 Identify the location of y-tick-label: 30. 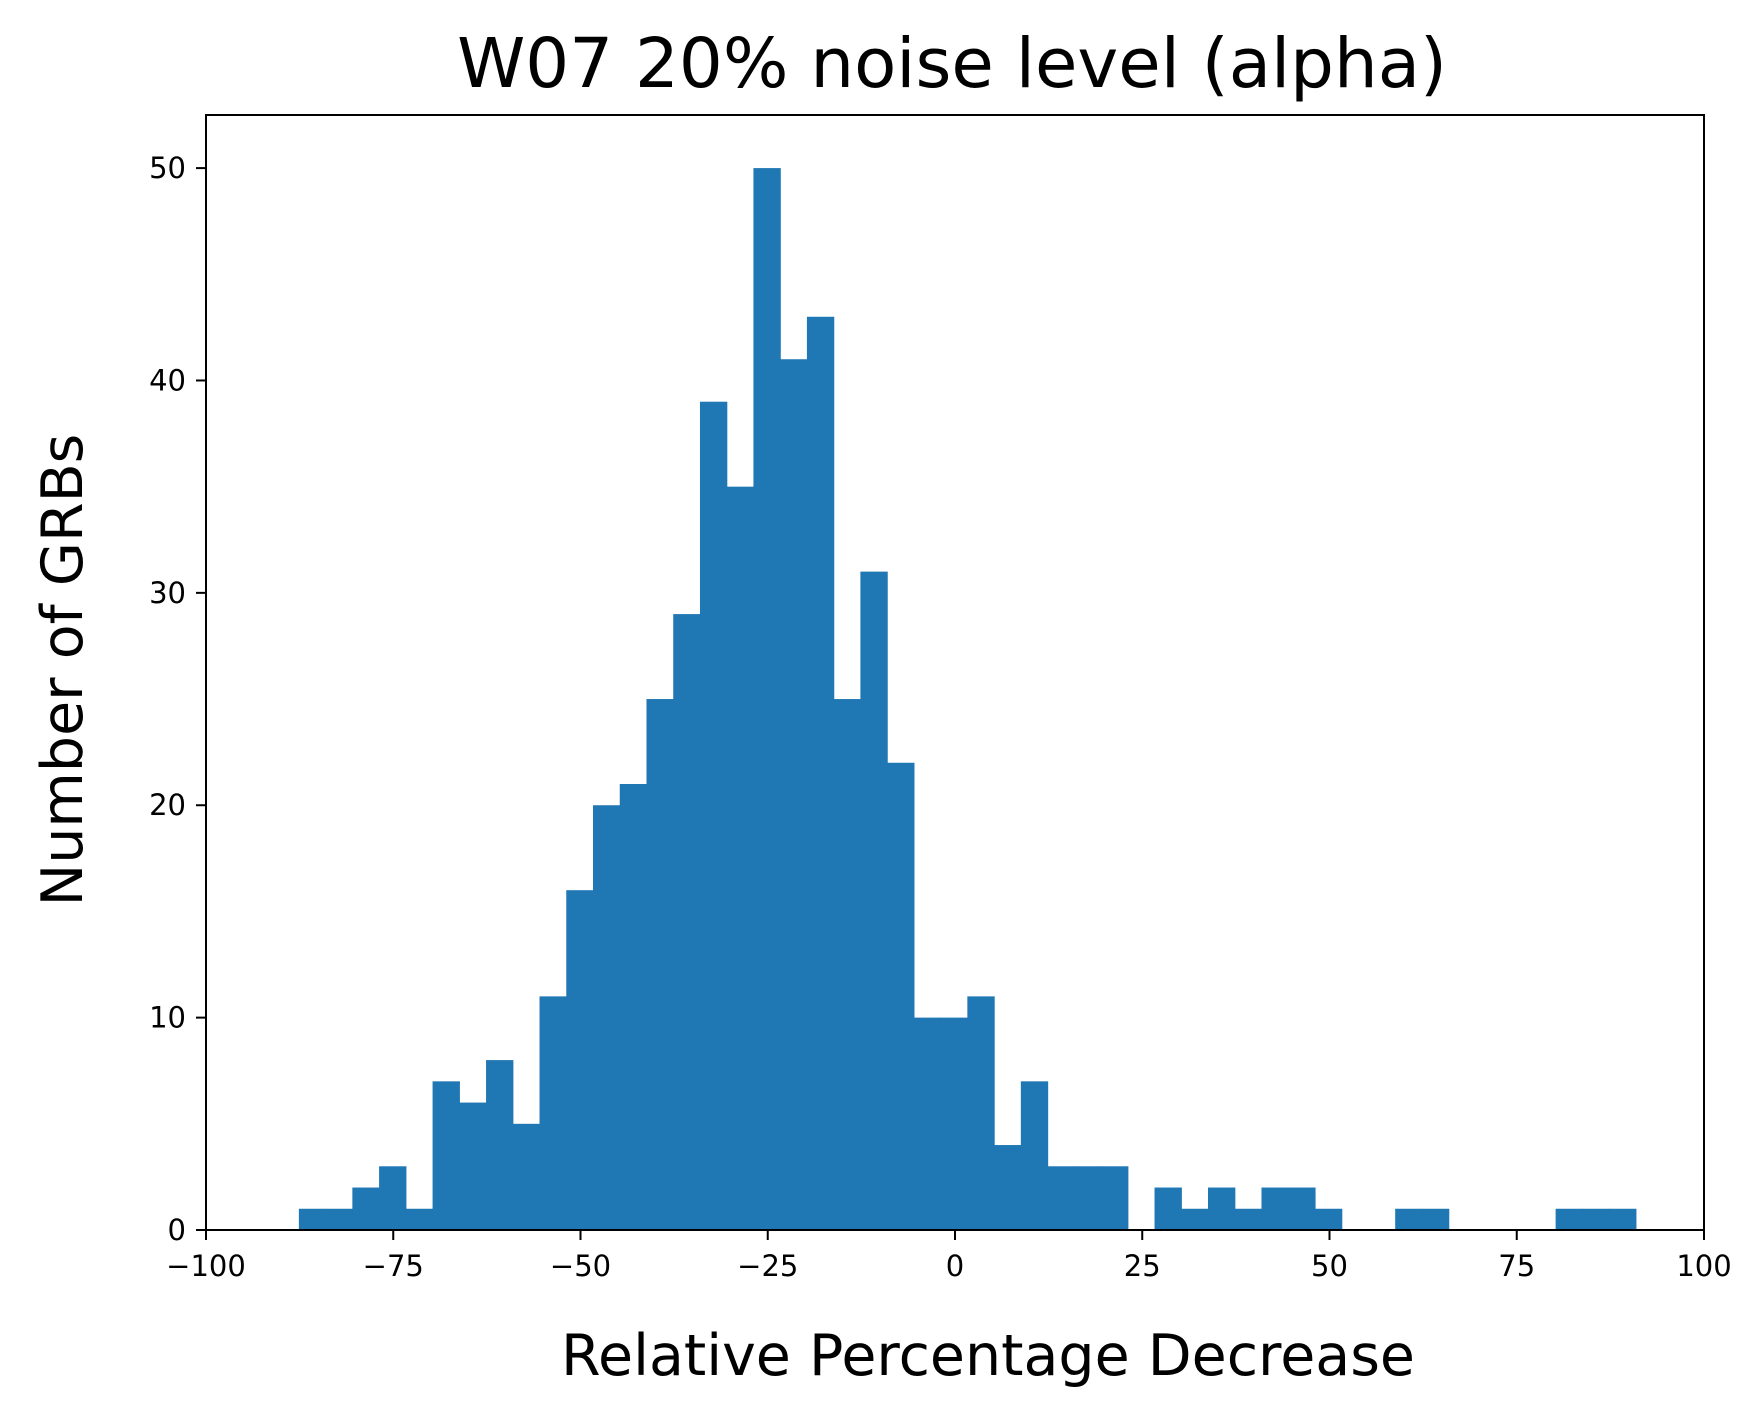
(167, 593).